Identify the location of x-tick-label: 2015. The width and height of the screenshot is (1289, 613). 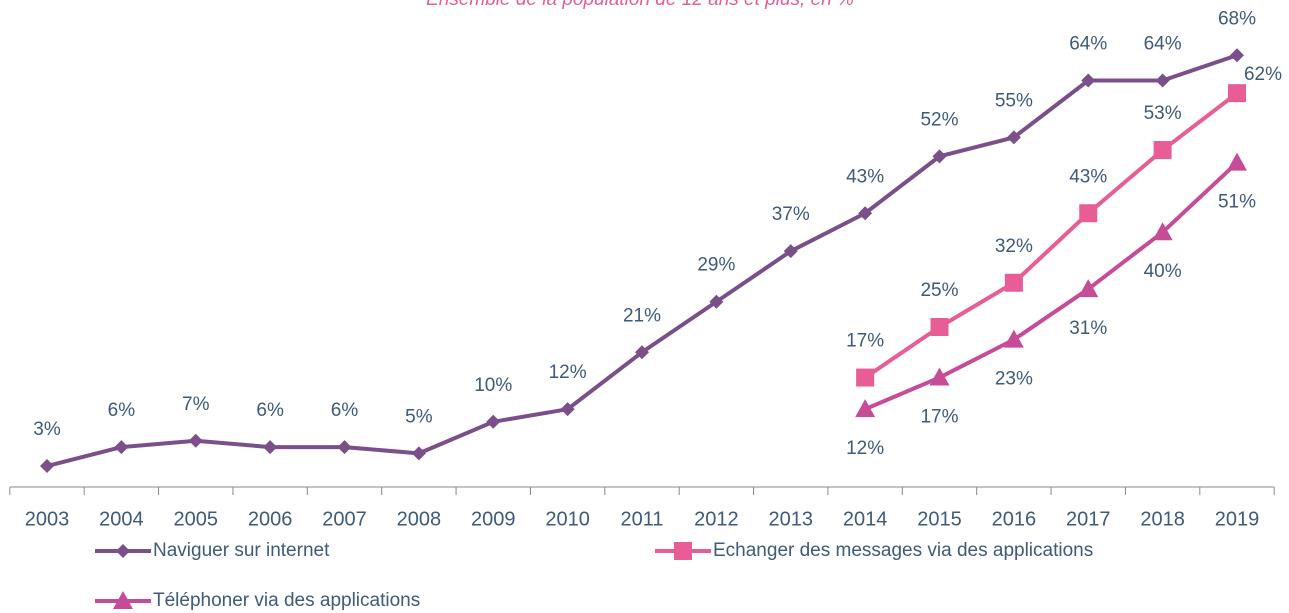
(939, 519).